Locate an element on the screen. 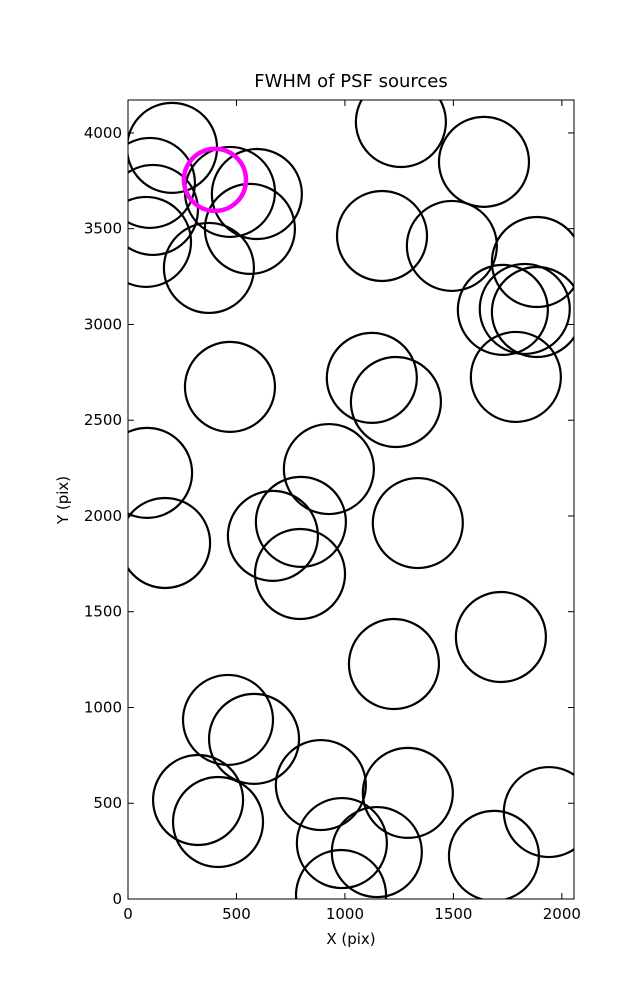 This screenshot has height=1000, width=637. y-tick-label: 3000 is located at coordinates (103, 324).